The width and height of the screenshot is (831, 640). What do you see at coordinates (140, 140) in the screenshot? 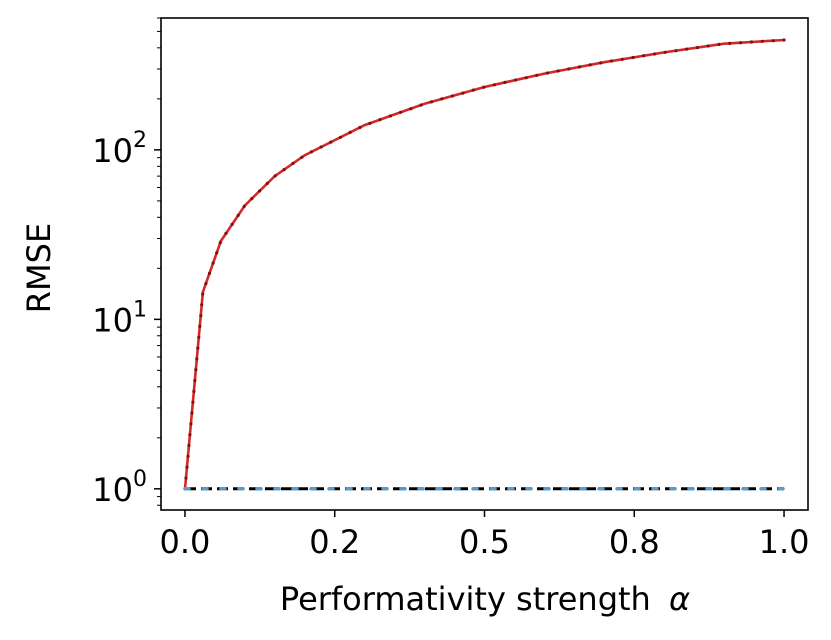
I see `y-tick-label-exponent: 2` at bounding box center [140, 140].